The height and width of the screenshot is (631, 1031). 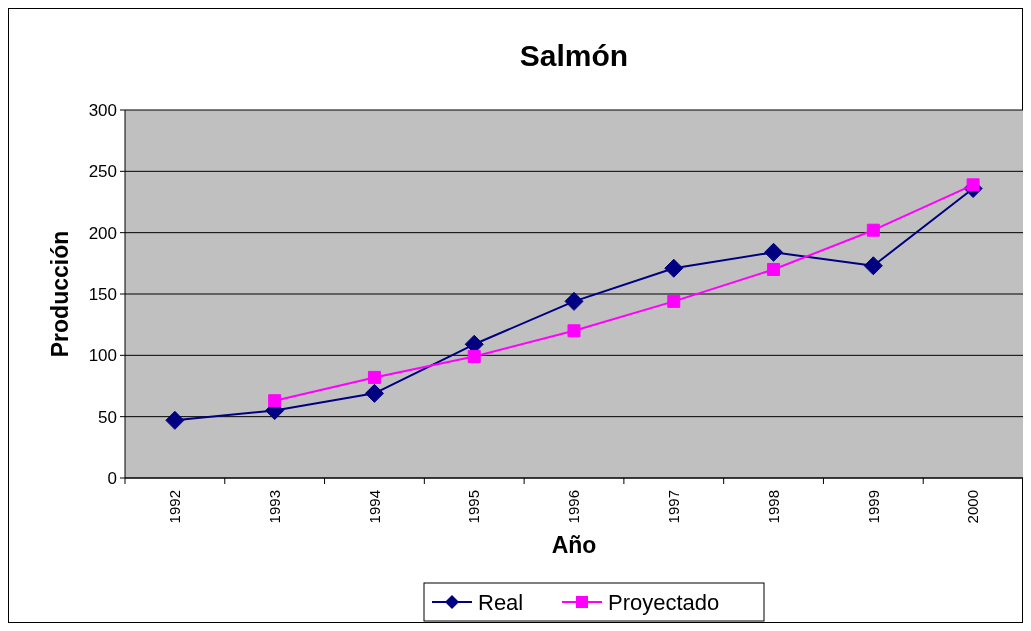 What do you see at coordinates (674, 507) in the screenshot?
I see `x-tick-label: 1997` at bounding box center [674, 507].